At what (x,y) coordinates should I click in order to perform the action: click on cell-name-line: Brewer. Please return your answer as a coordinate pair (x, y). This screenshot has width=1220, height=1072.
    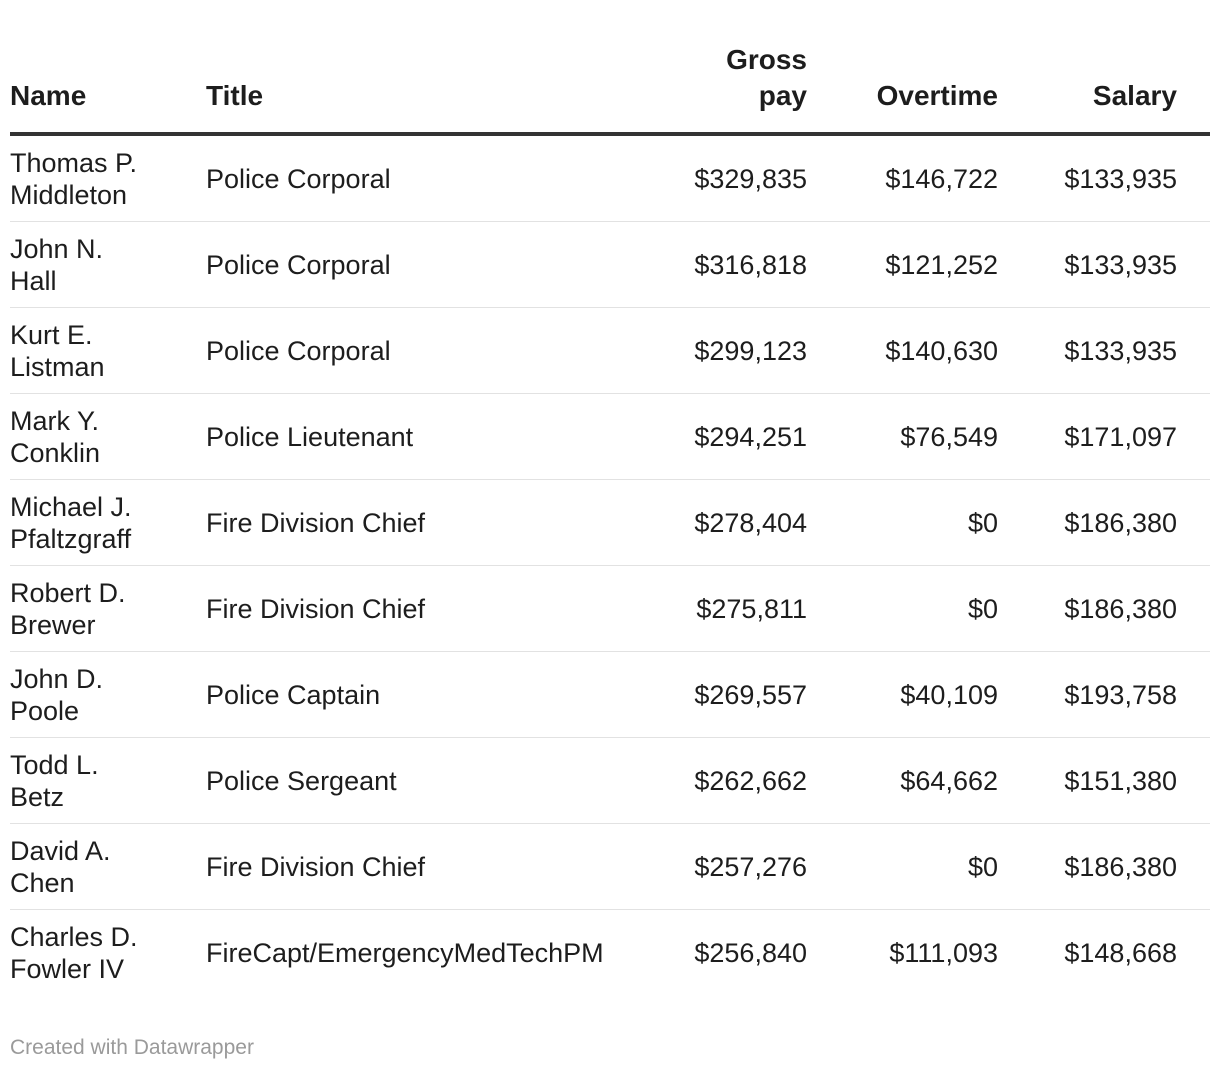
    Looking at the image, I should click on (53, 624).